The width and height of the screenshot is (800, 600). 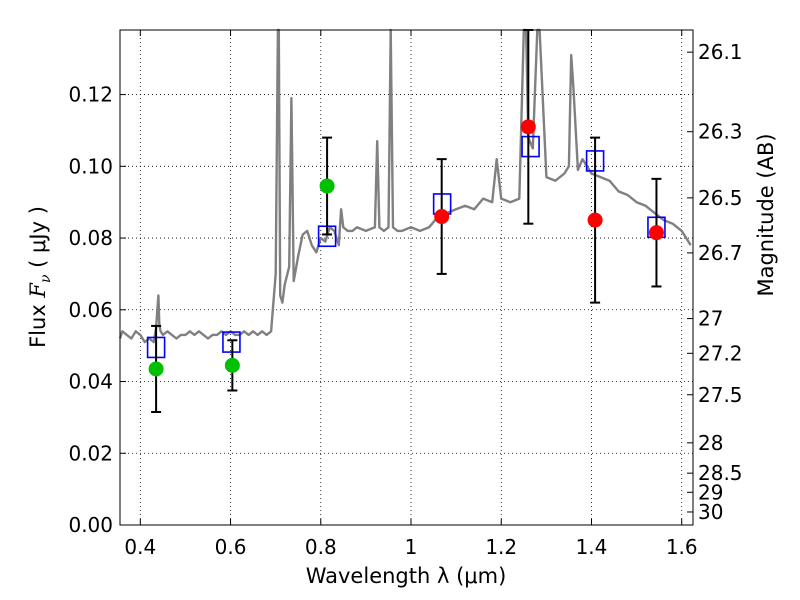 I want to click on x-tick-label: 0.6, so click(x=231, y=547).